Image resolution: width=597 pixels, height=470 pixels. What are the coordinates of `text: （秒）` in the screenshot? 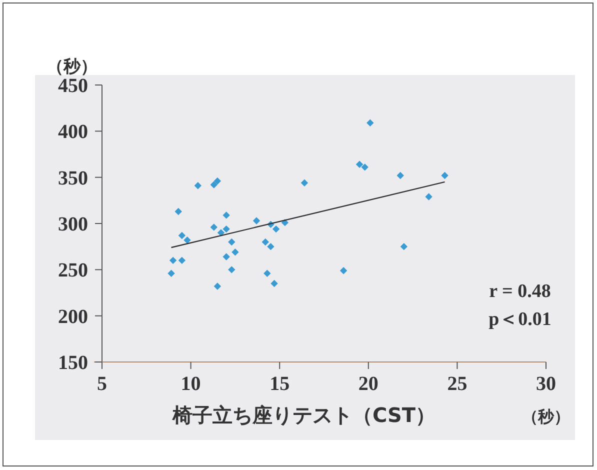 It's located at (546, 417).